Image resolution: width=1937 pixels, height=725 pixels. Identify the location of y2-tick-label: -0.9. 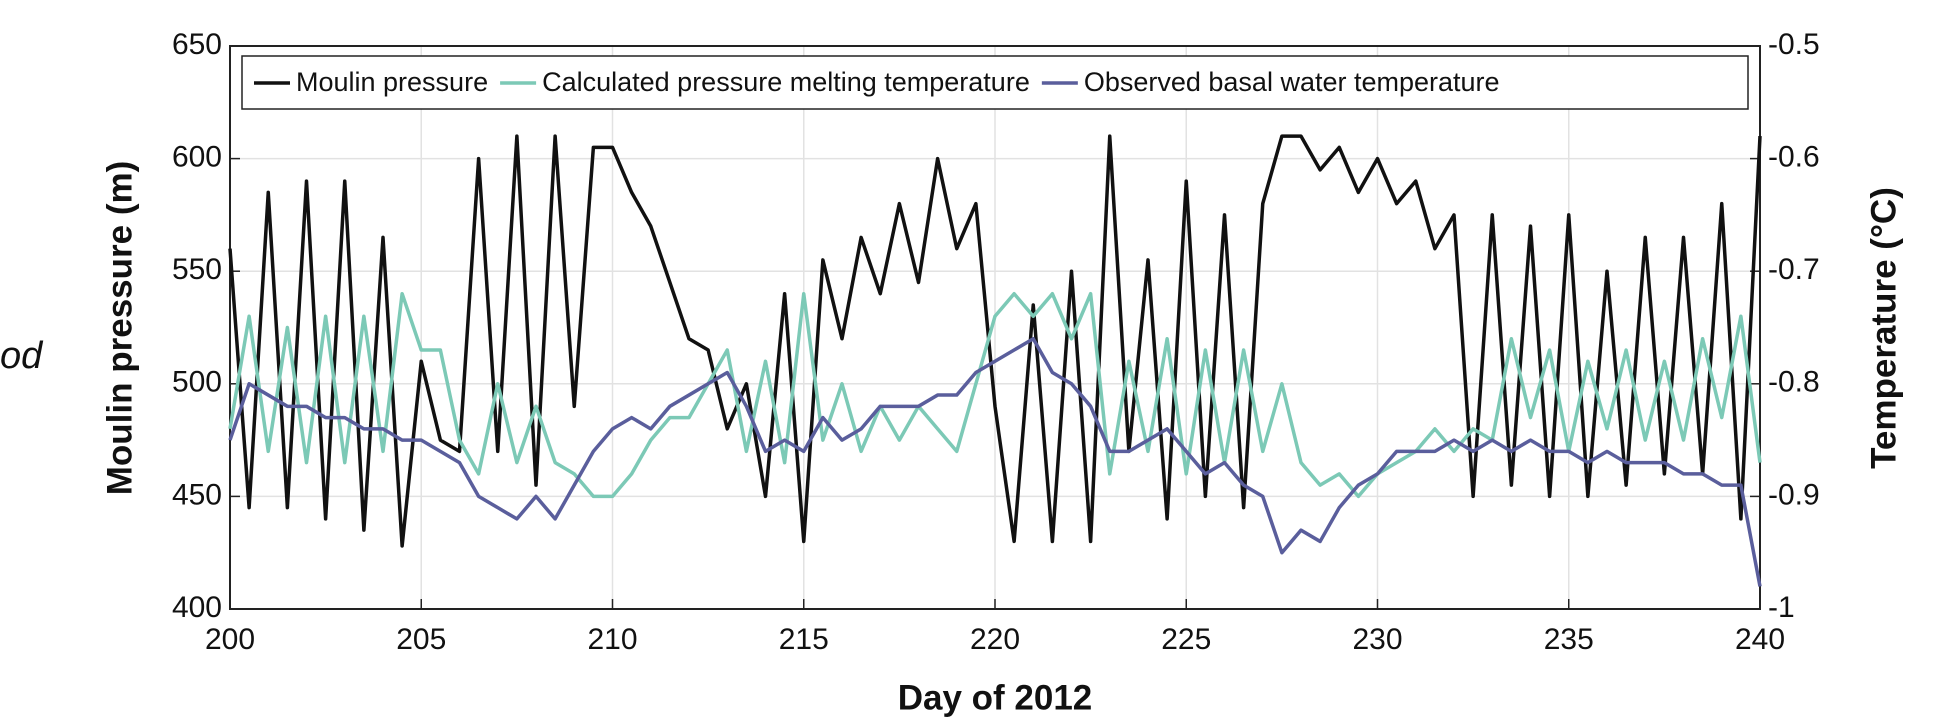
(1794, 494).